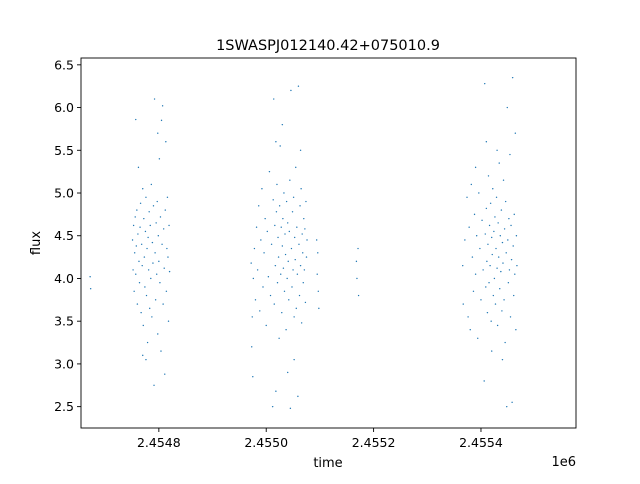  I want to click on x-tick-label: 2.4552, so click(374, 442).